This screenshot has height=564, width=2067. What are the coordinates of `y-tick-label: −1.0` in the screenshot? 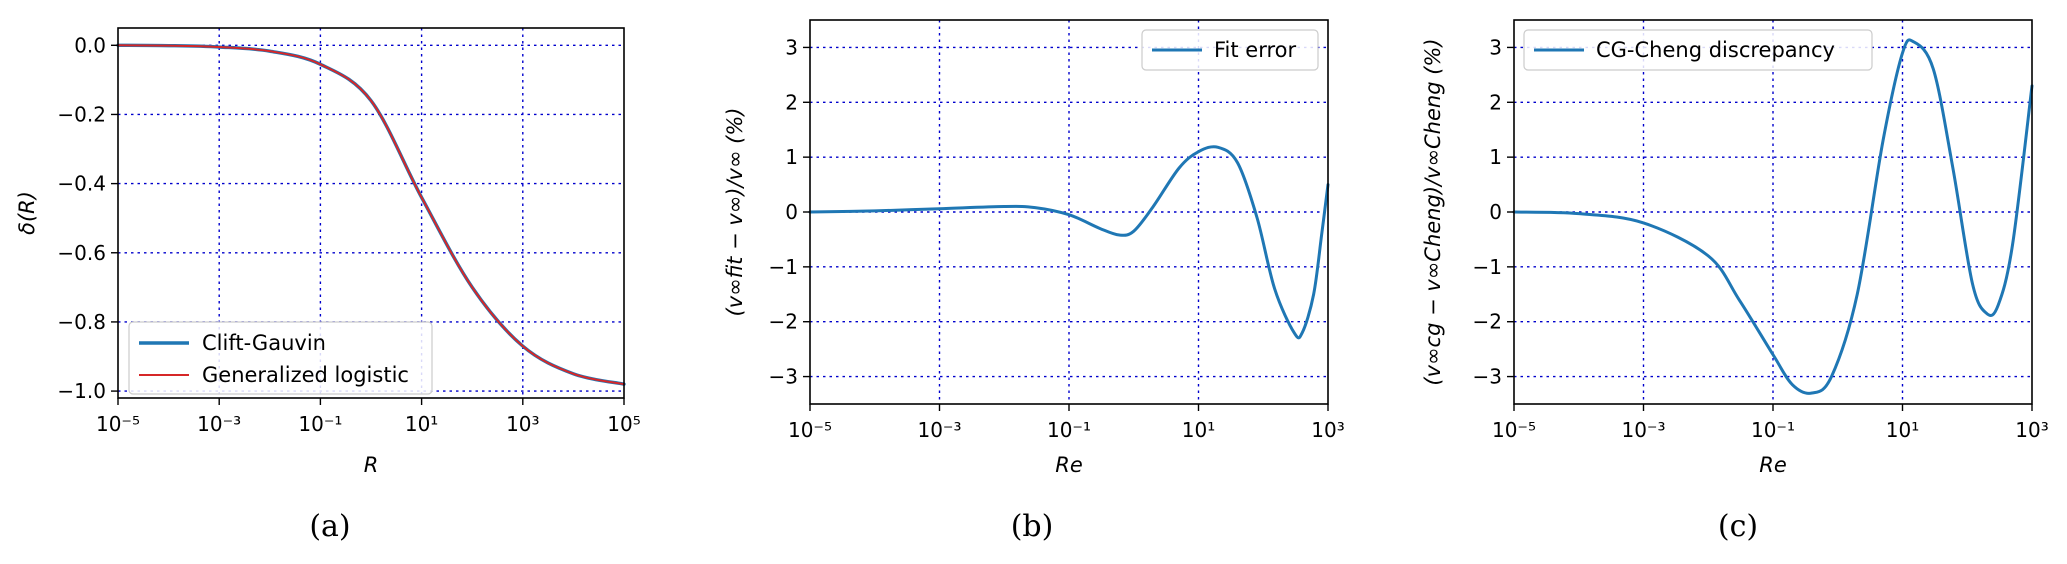 It's located at (81, 391).